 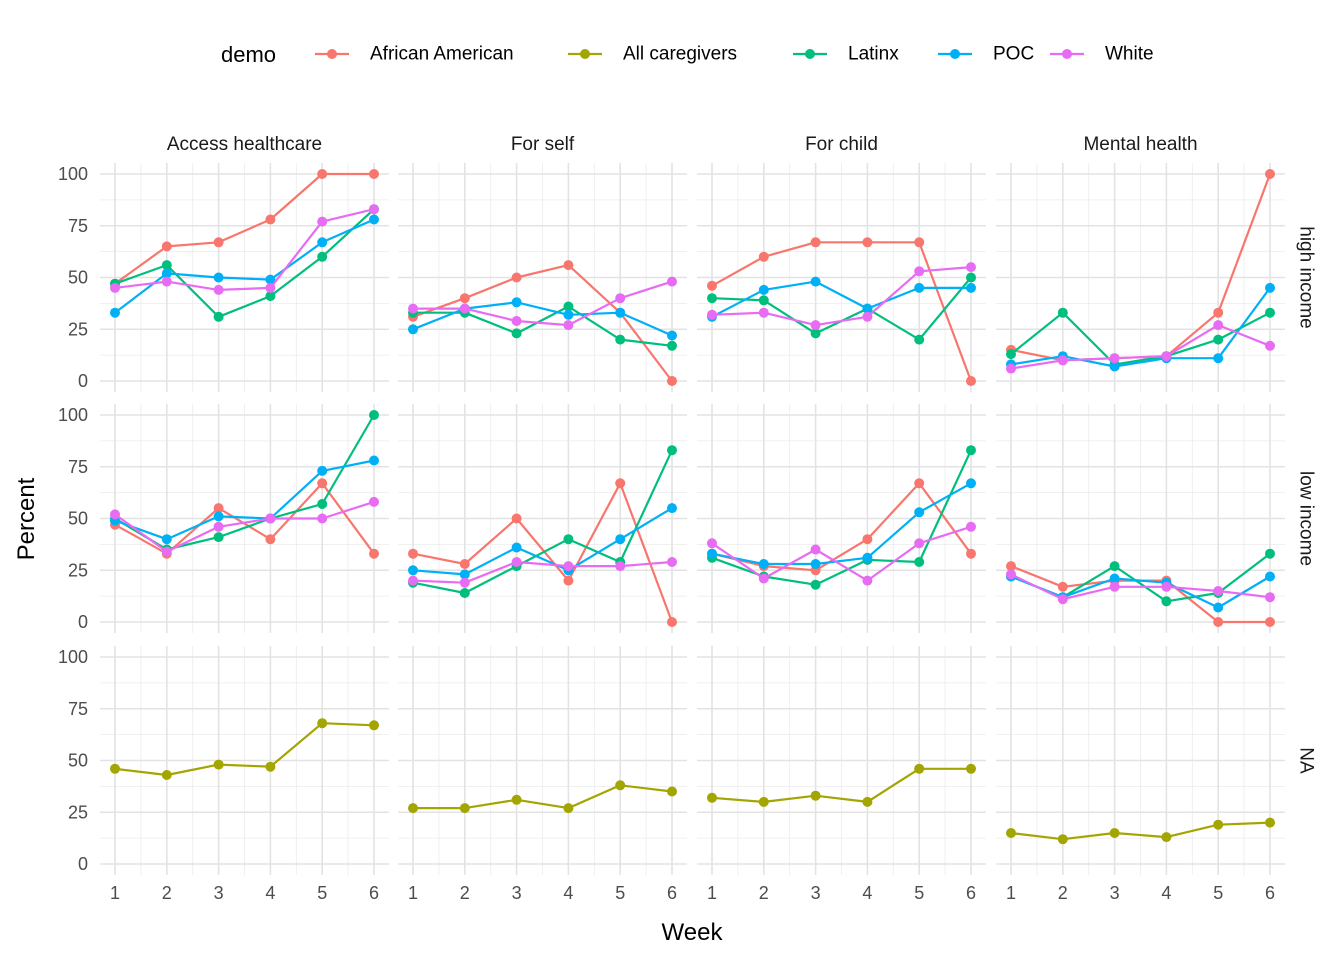 What do you see at coordinates (1306, 518) in the screenshot?
I see `row-strip-label: low income` at bounding box center [1306, 518].